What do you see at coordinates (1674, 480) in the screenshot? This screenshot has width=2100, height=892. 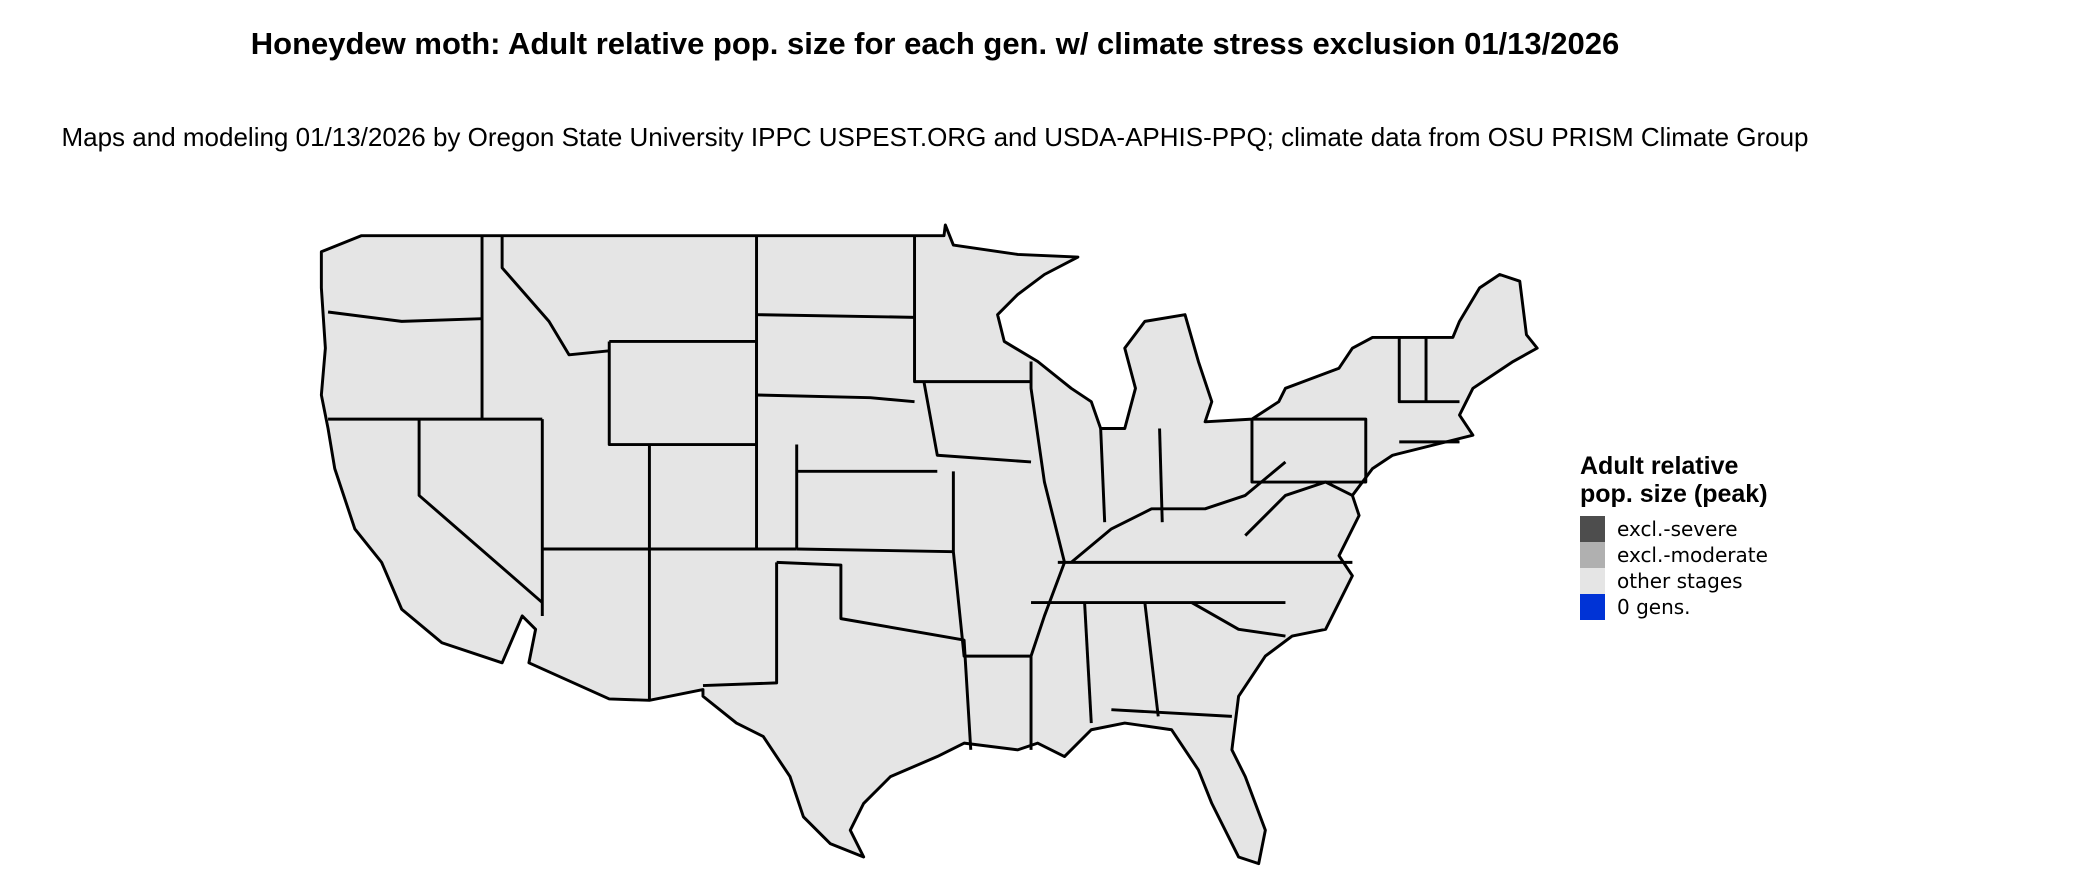 I see `legend-title: Adult relative pop. size (peak)` at bounding box center [1674, 480].